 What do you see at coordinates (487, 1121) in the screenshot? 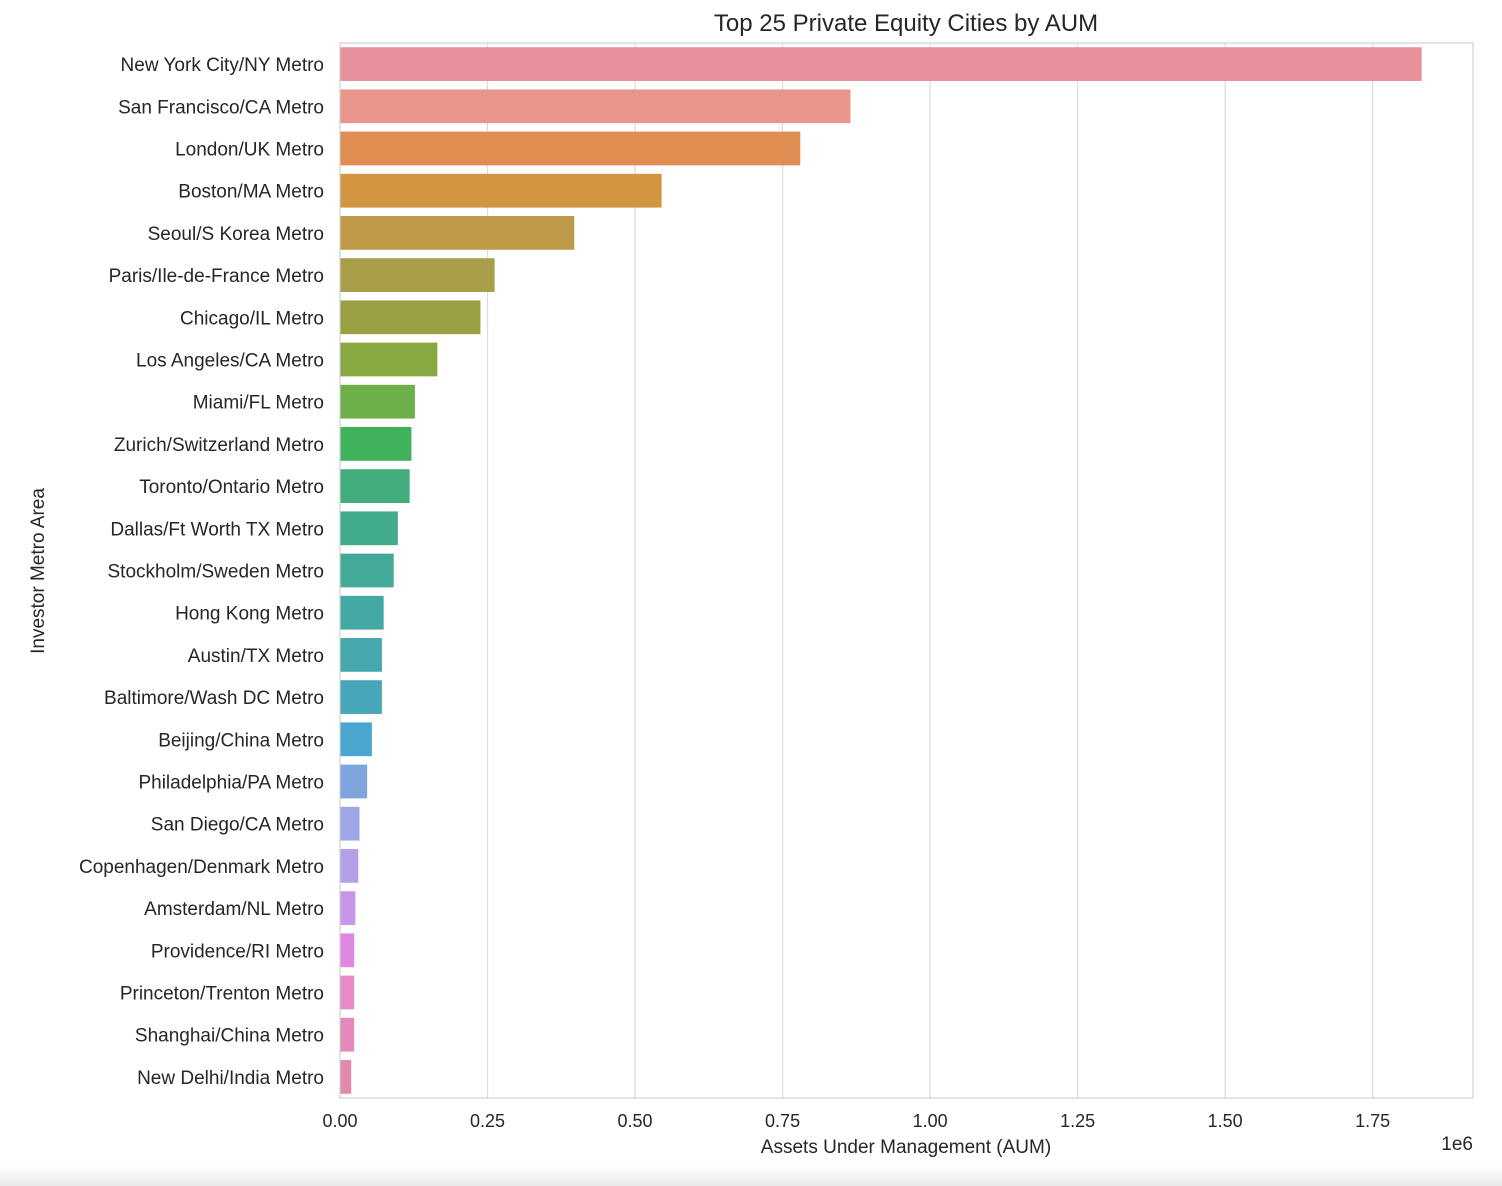
I see `x-tick-label: 0.25` at bounding box center [487, 1121].